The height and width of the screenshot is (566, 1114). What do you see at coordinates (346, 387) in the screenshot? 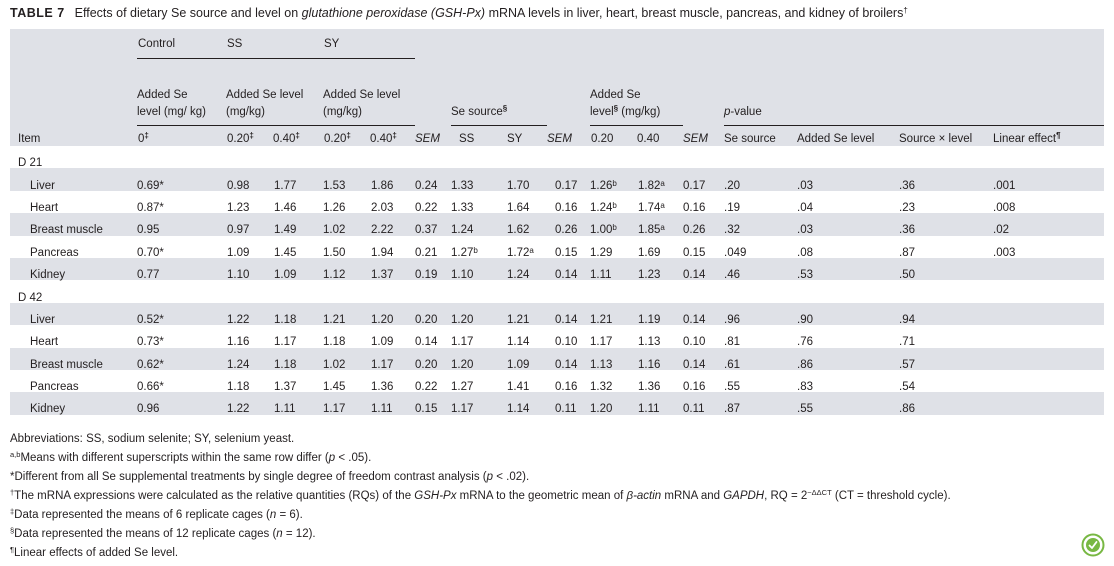
I see `table-cell: 1.45` at bounding box center [346, 387].